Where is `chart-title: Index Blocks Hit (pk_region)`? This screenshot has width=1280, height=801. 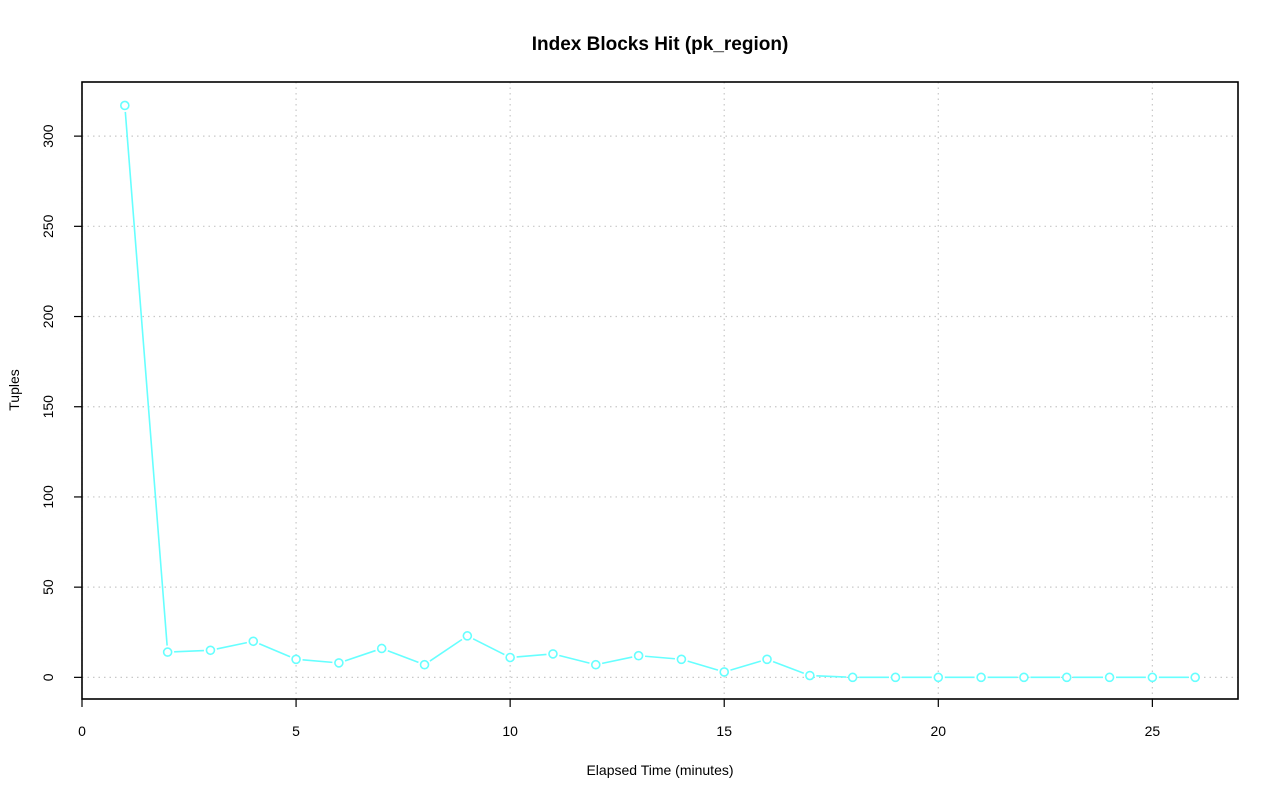 chart-title: Index Blocks Hit (pk_region) is located at coordinates (660, 44).